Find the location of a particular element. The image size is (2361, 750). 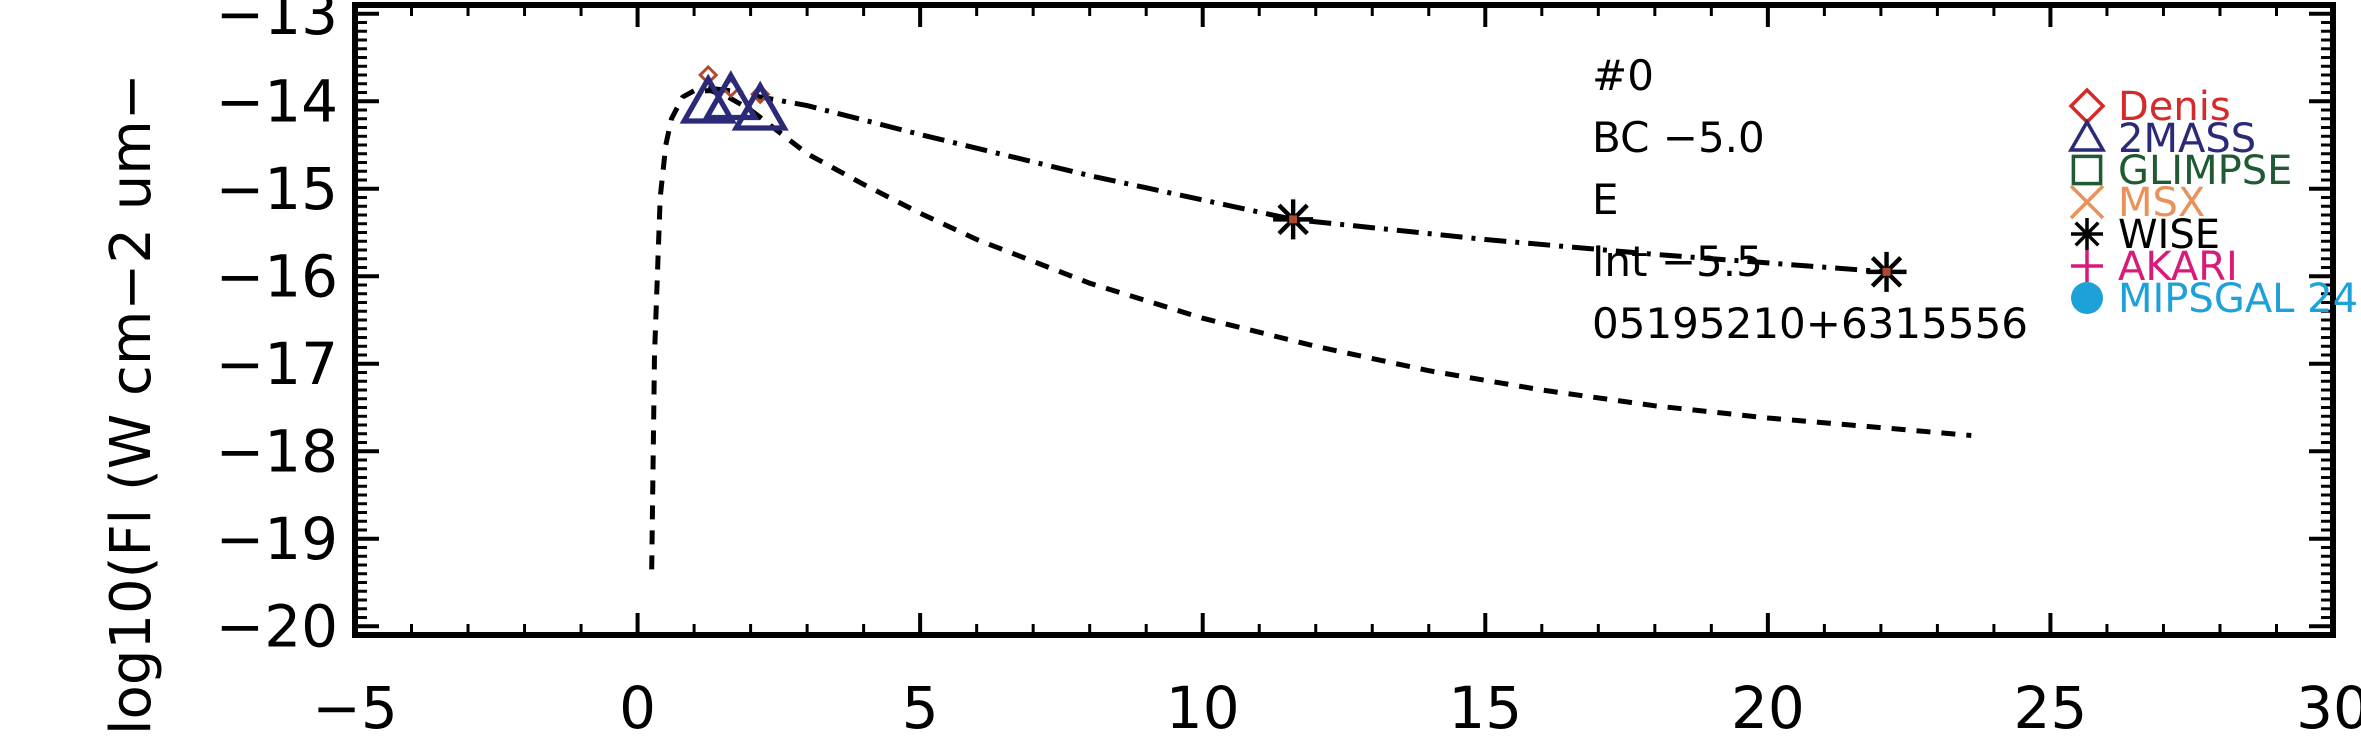

y-tick-labels: −20 −19 −18 −17 −16 −15 −14 −13 is located at coordinates (277, 330).